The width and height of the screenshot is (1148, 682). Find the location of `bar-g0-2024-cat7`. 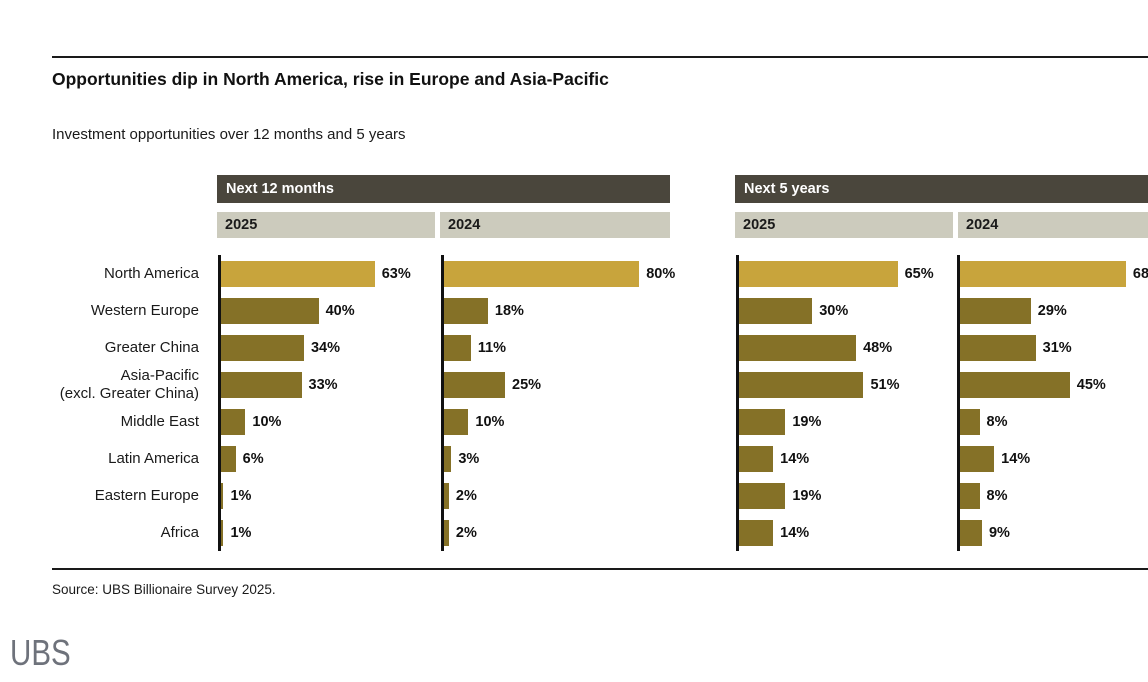

bar-g0-2024-cat7 is located at coordinates (446, 532).